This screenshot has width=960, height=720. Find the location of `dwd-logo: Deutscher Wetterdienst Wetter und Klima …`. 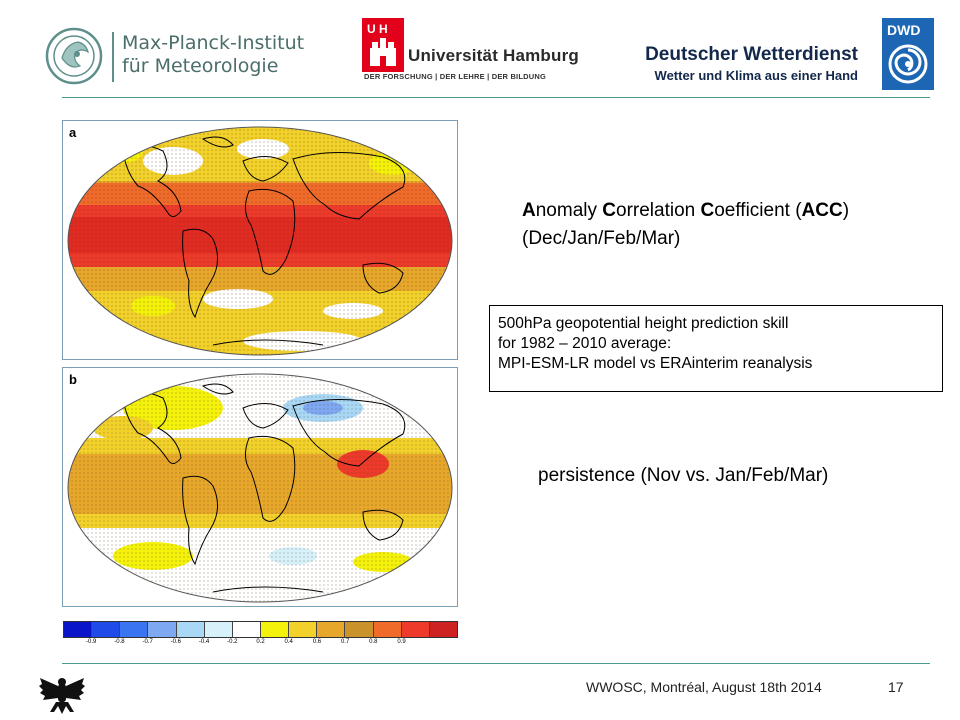

dwd-logo: Deutscher Wetterdienst Wetter und Klima … is located at coordinates (791, 54).